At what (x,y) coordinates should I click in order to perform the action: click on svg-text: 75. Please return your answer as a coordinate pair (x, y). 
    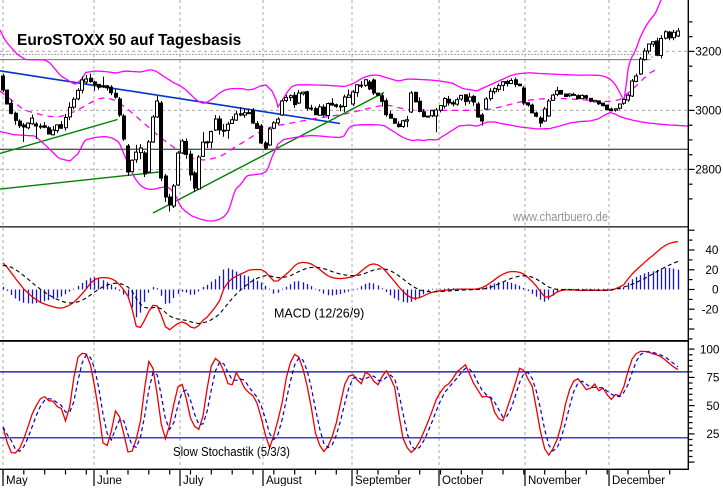
    Looking at the image, I should click on (713, 378).